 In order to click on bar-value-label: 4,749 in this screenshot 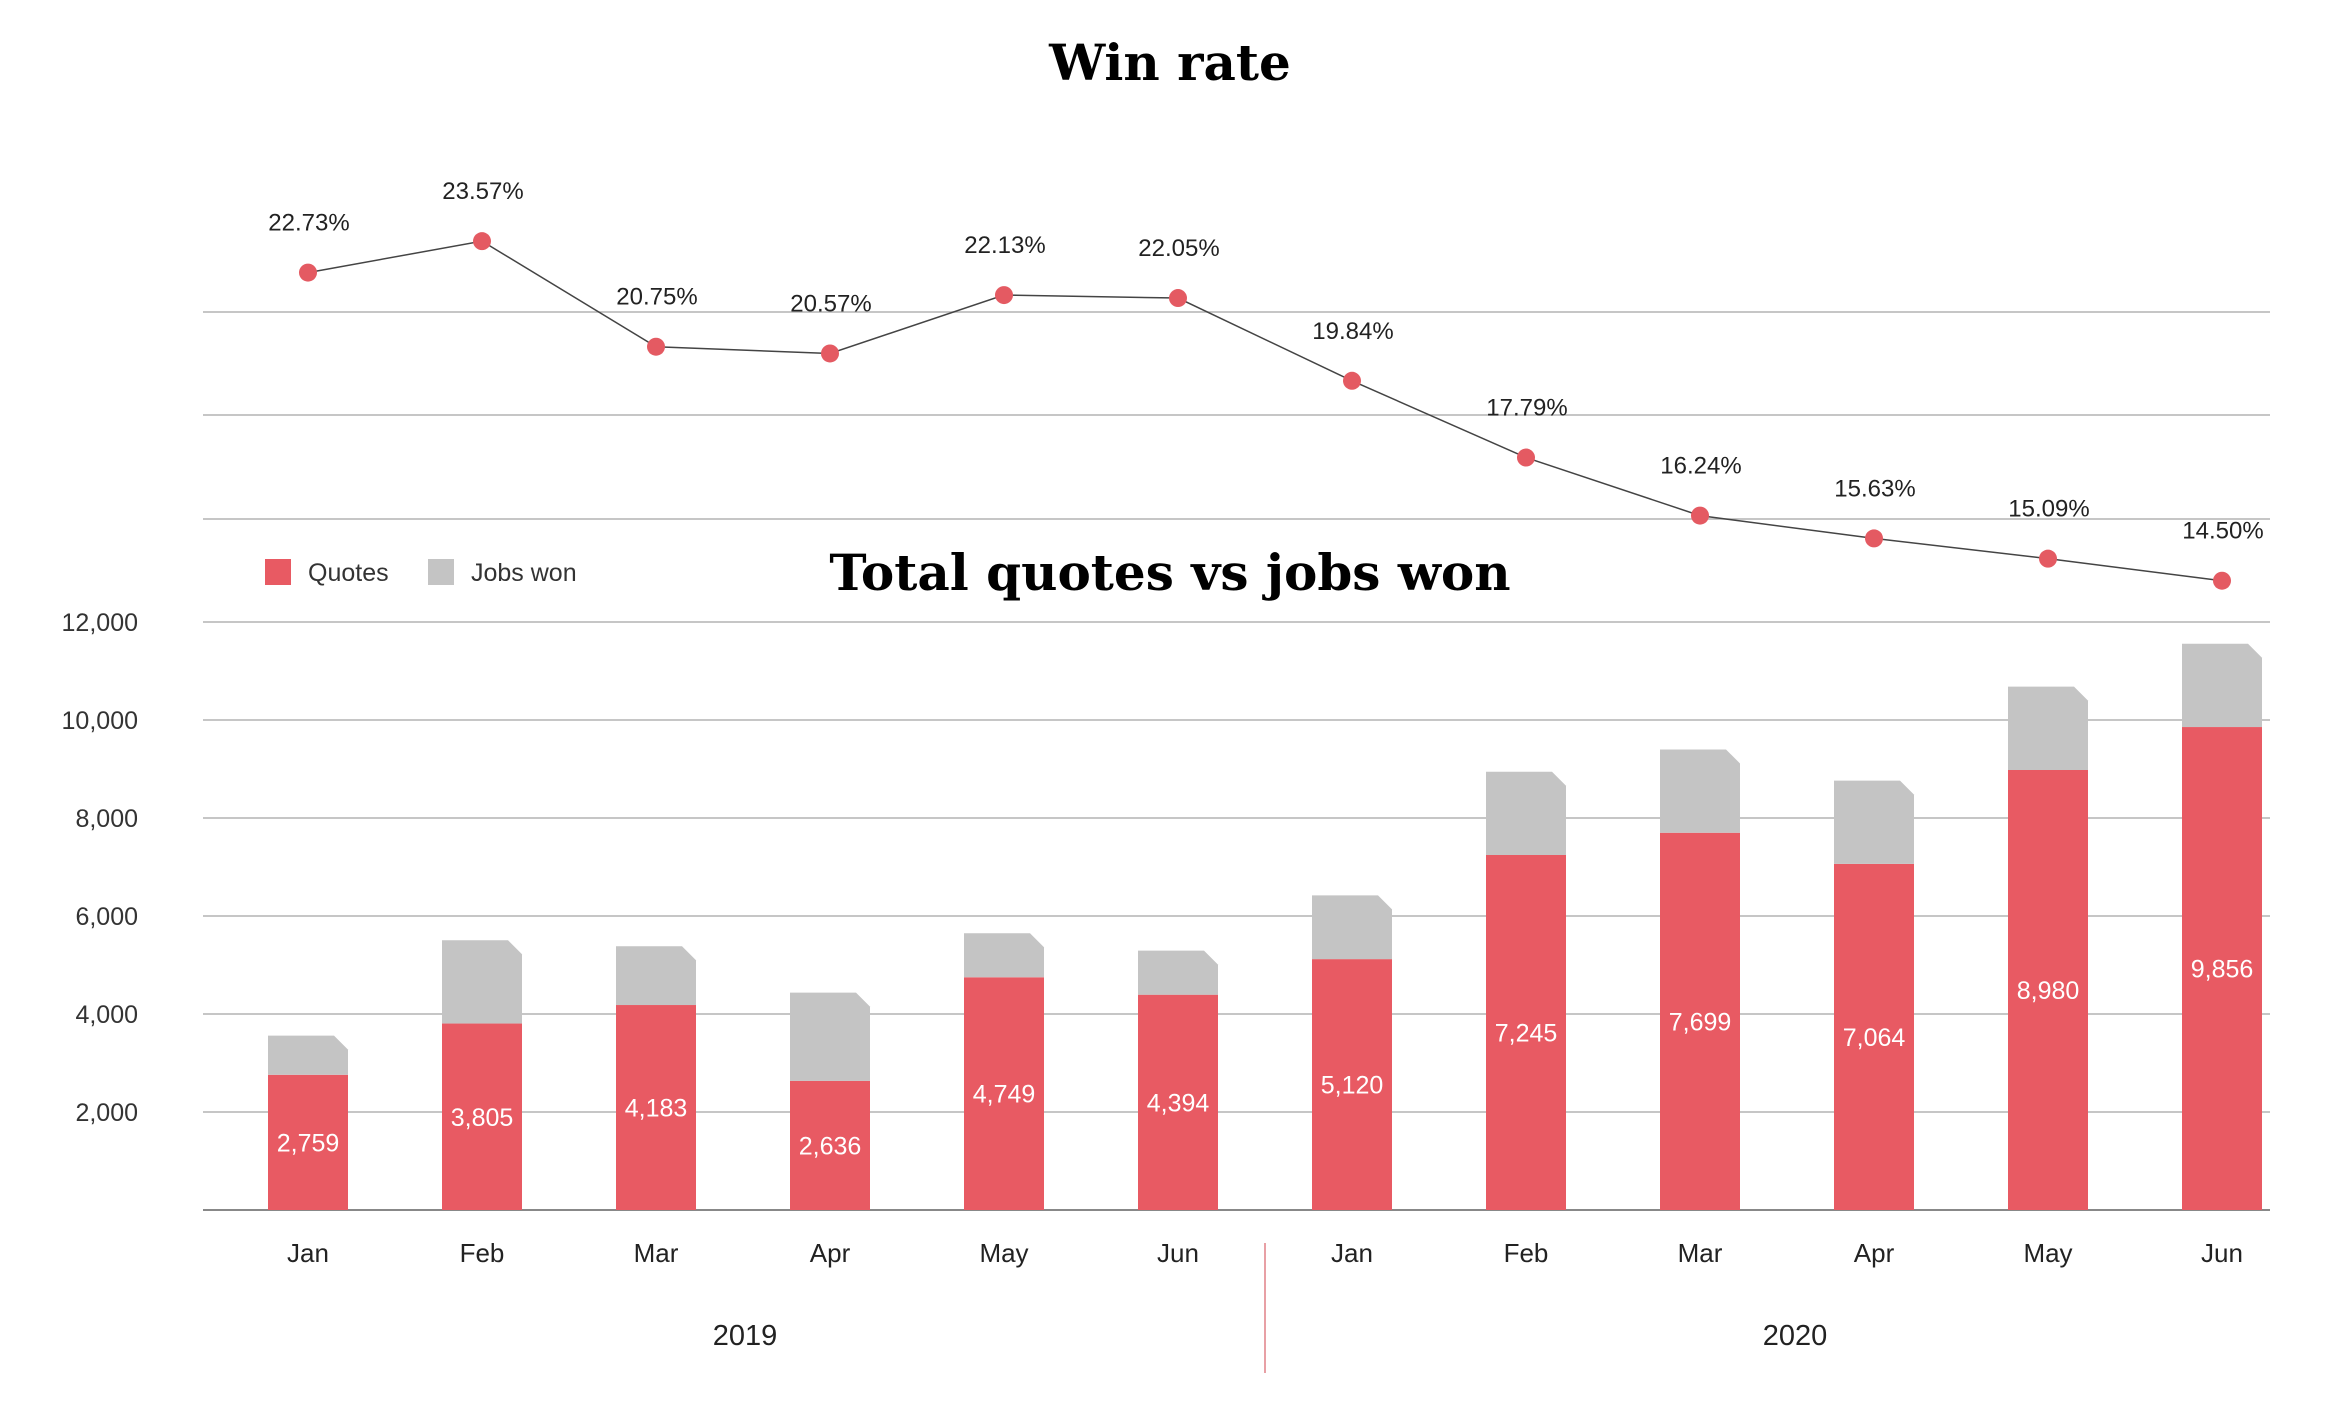, I will do `click(1004, 1095)`.